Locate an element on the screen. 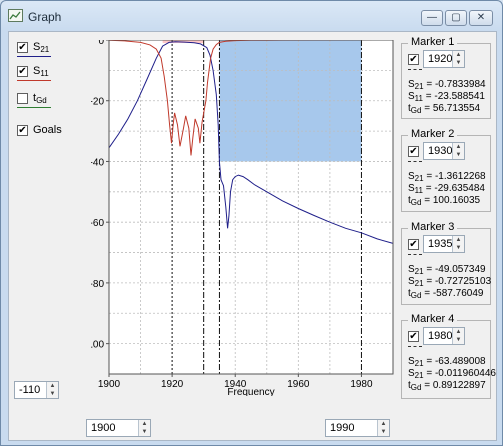 This screenshot has width=503, height=446. x-tick-label: 1900 is located at coordinates (109, 384).